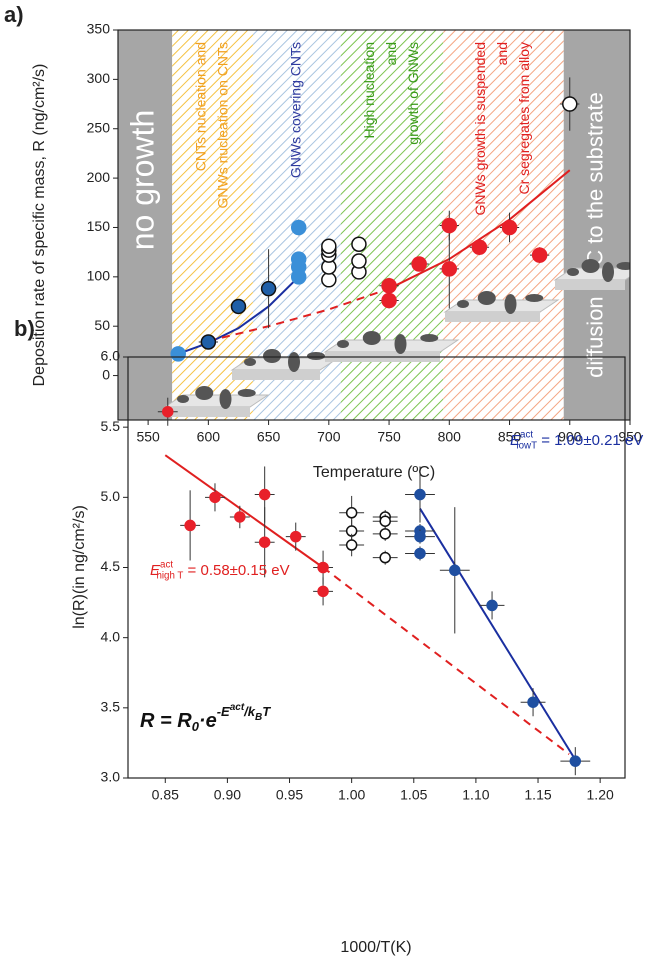  Describe the element at coordinates (450, 437) in the screenshot. I see `x-tick-label: 800` at that location.